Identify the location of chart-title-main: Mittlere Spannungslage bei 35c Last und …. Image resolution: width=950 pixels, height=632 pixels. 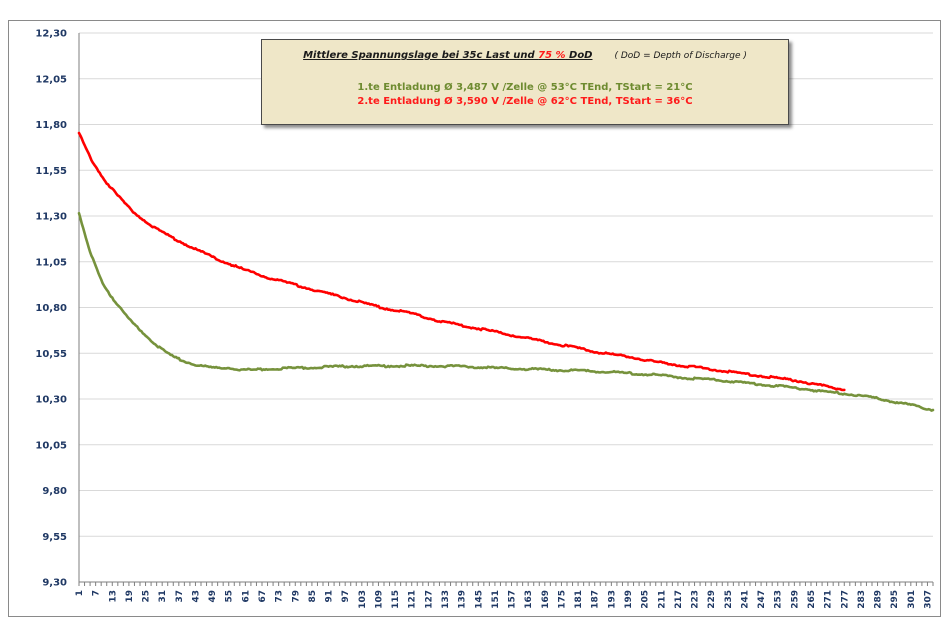
(447, 55).